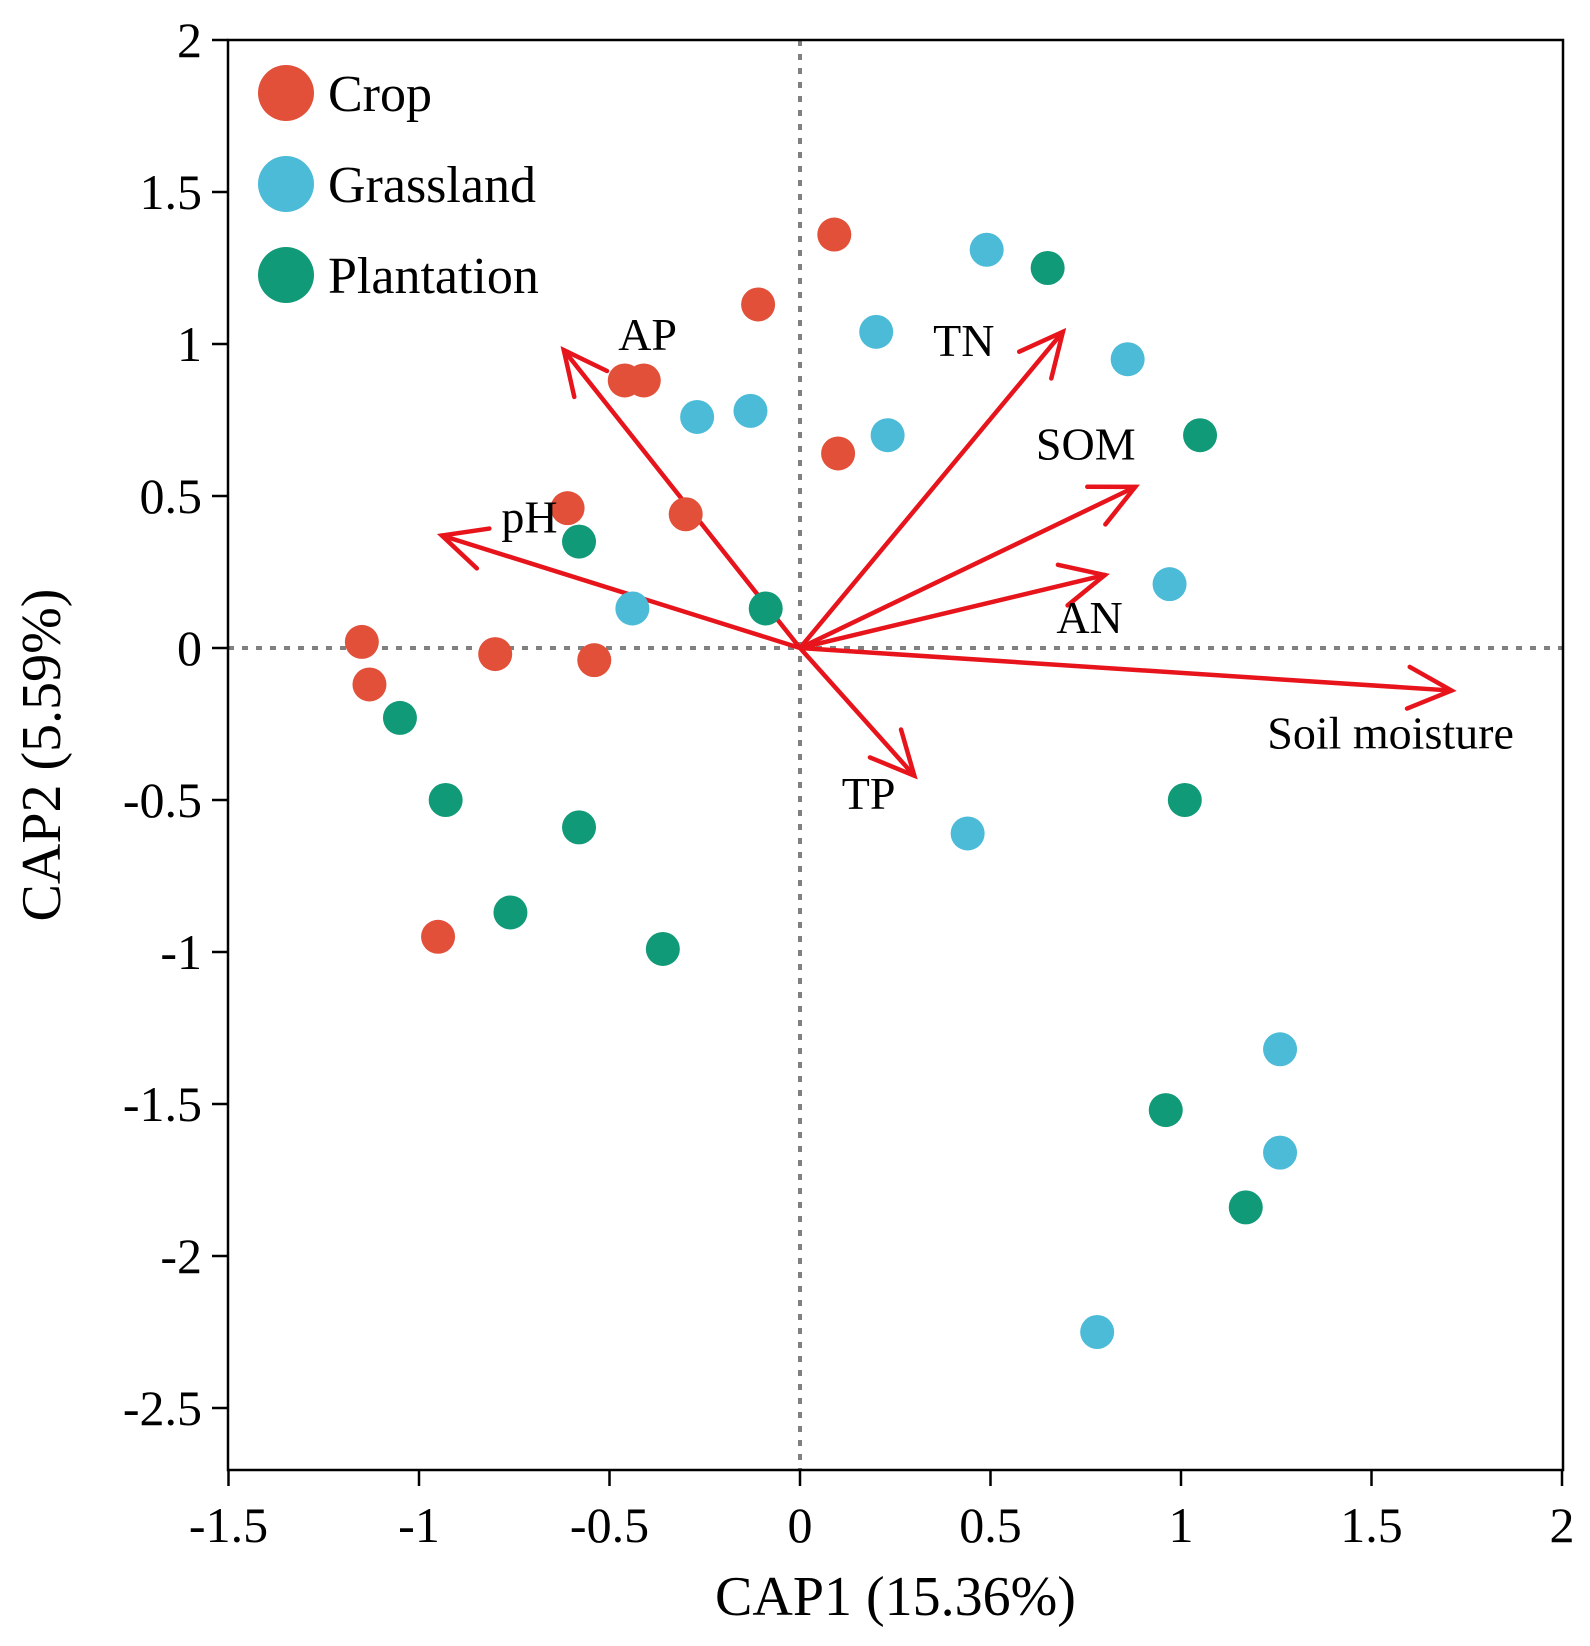 This screenshot has width=1590, height=1646. I want to click on vector-label: Soil moisture, so click(1390, 732).